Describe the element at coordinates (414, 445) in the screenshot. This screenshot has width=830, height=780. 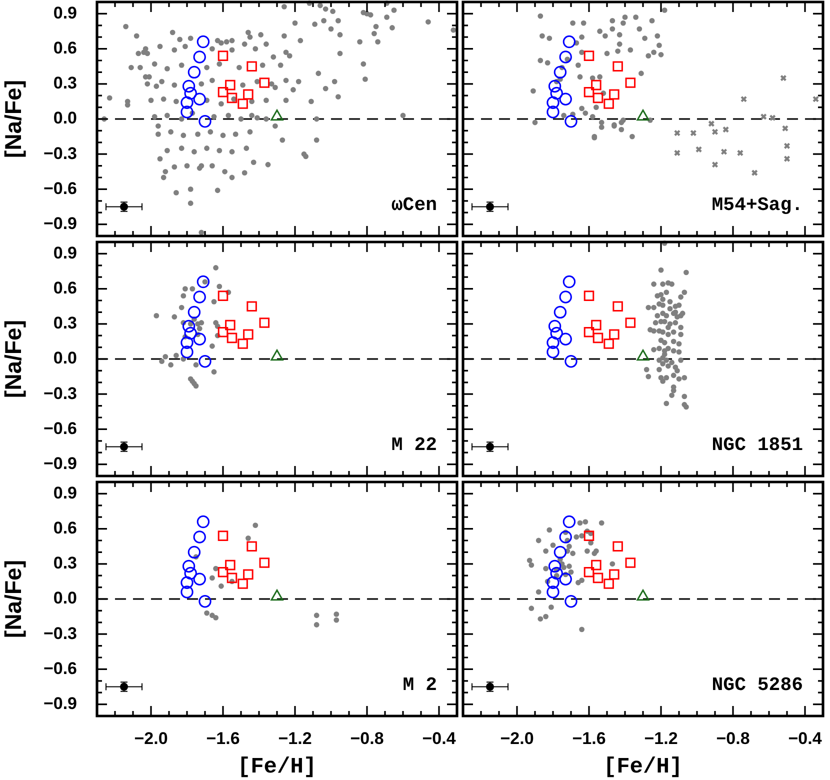
I see `annotation: M 22` at that location.